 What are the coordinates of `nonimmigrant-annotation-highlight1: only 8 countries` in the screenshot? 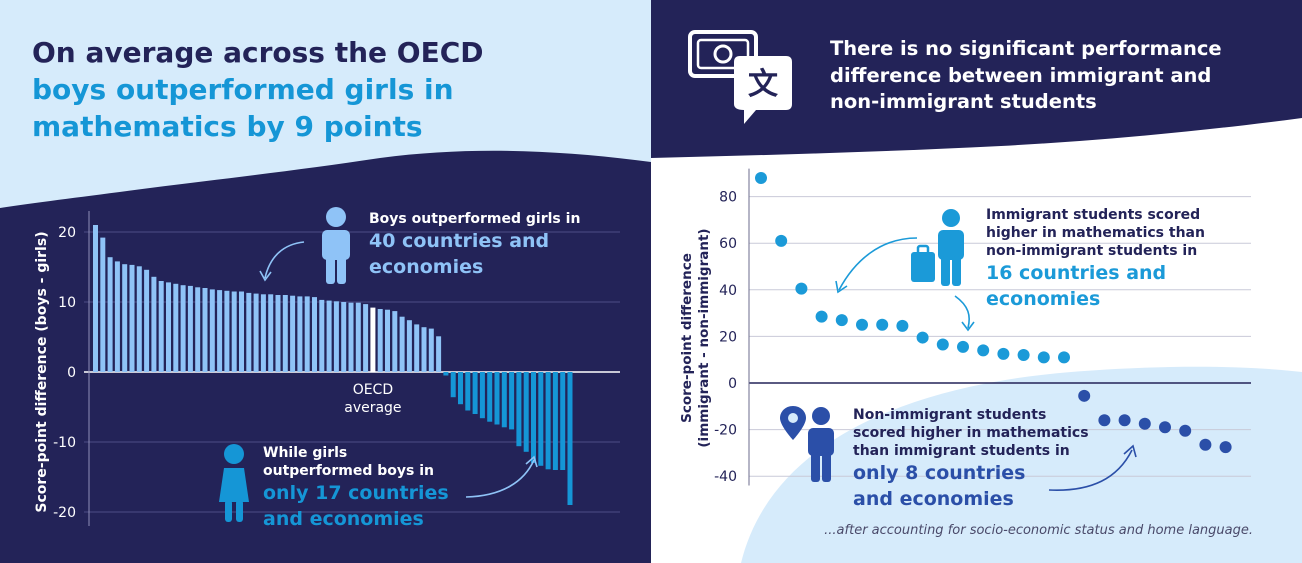 It's located at (939, 473).